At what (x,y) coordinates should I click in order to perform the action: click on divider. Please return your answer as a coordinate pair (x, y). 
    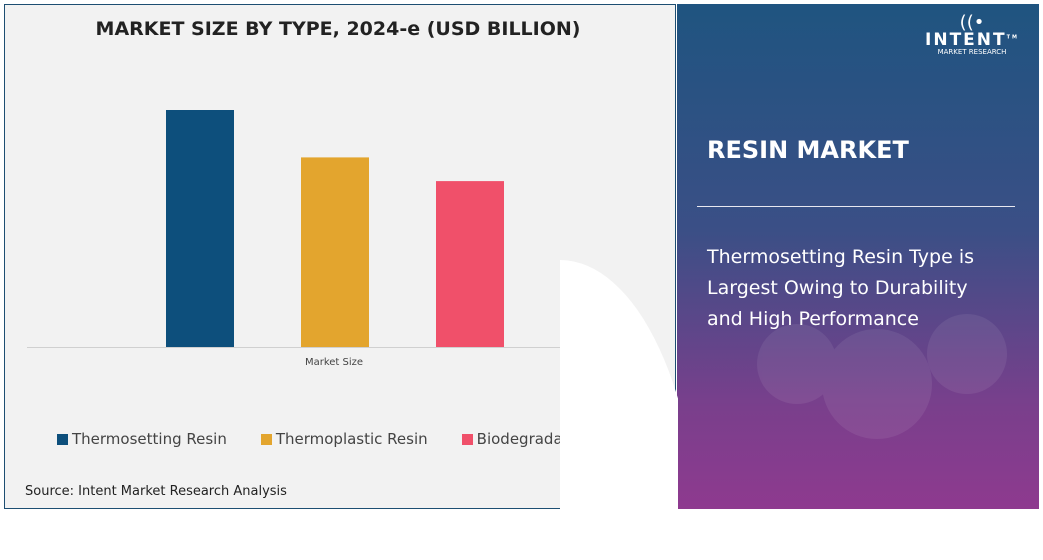
    Looking at the image, I should click on (856, 206).